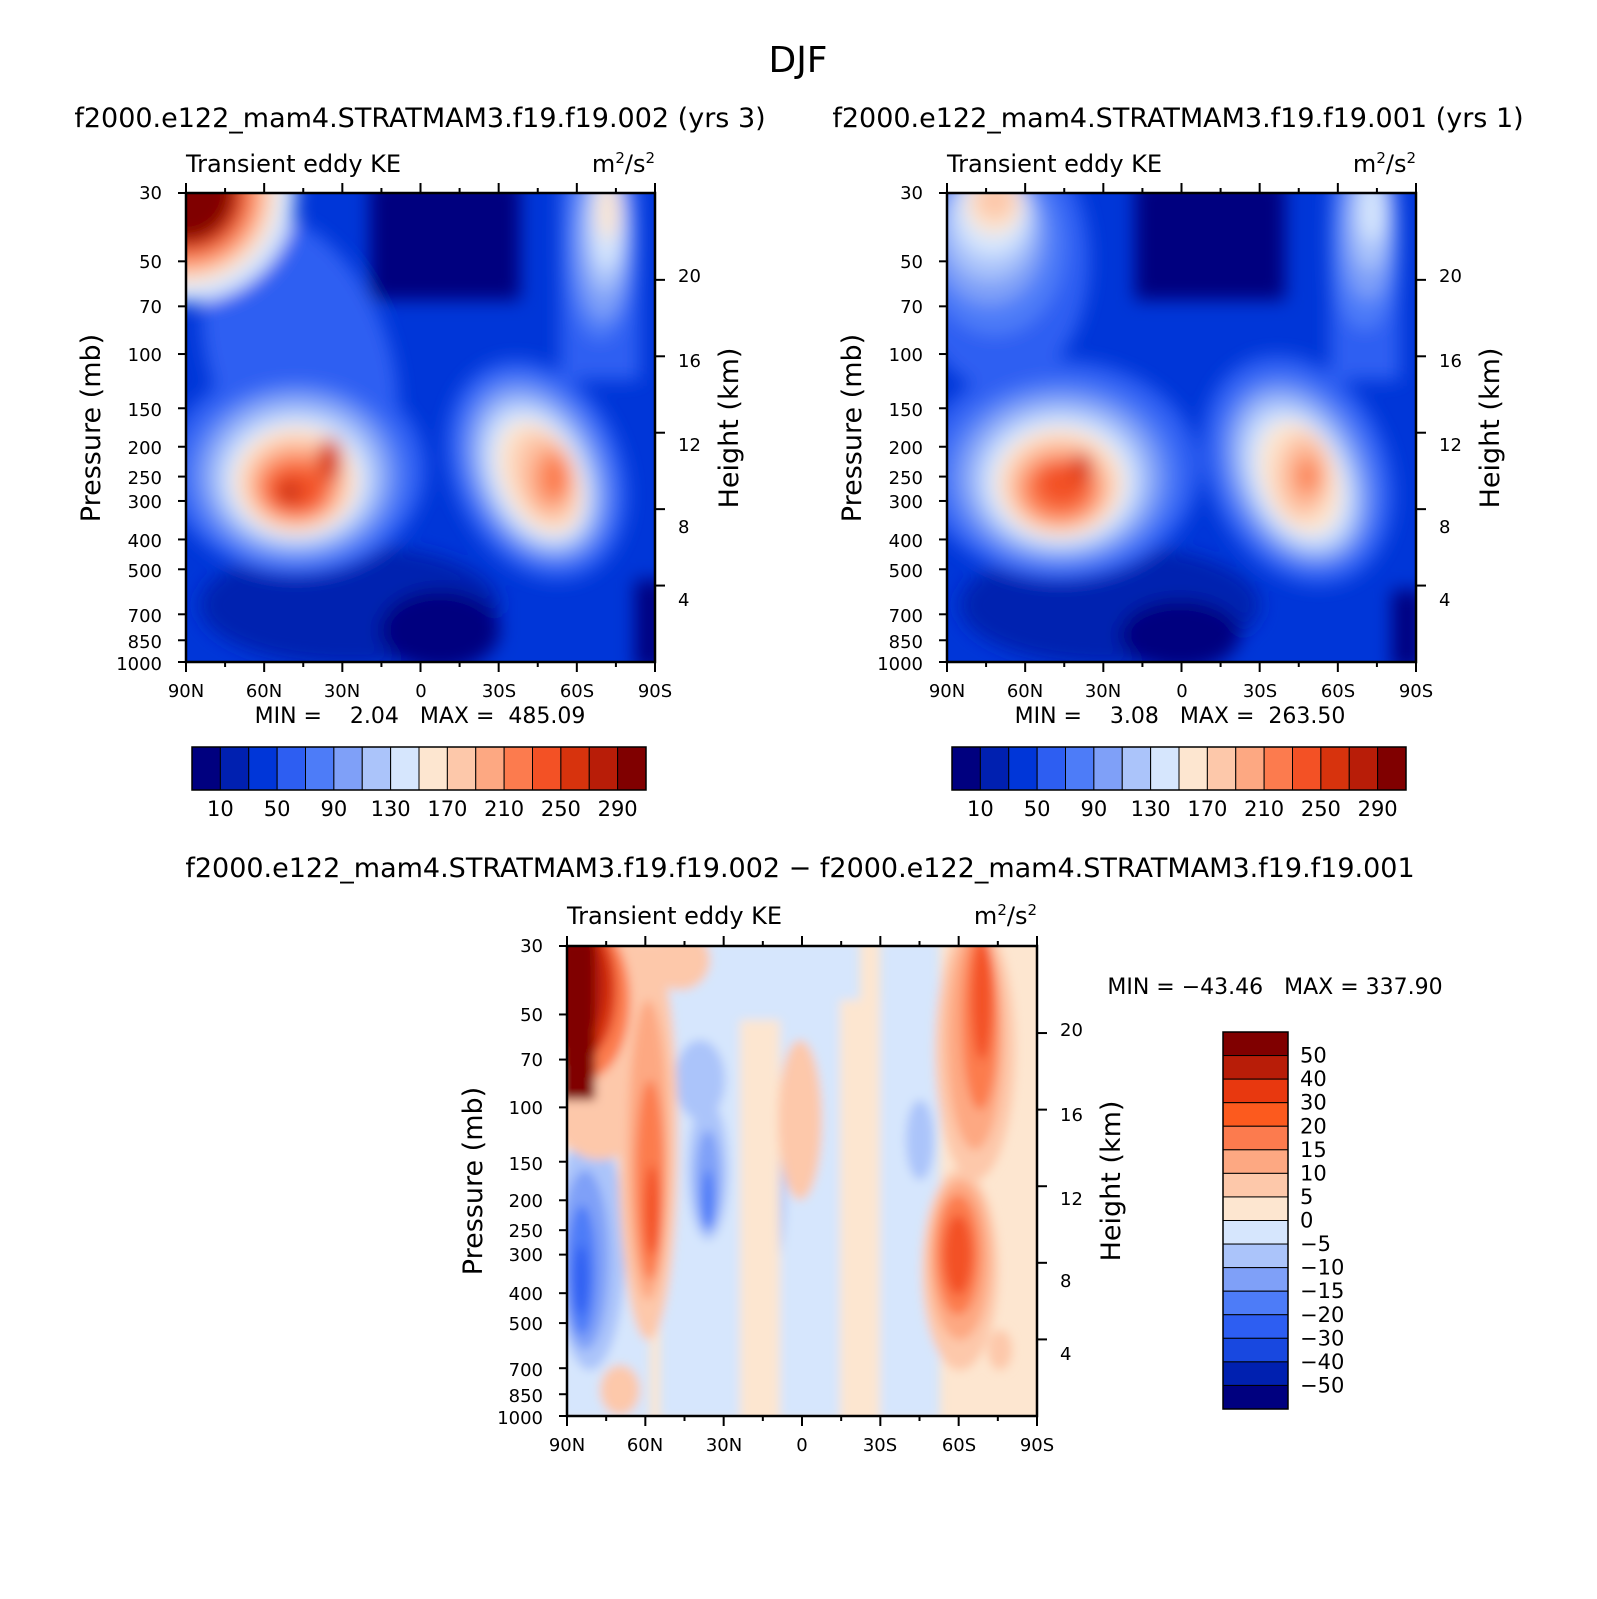  What do you see at coordinates (520, 1418) in the screenshot?
I see `y-tick-label: 1000` at bounding box center [520, 1418].